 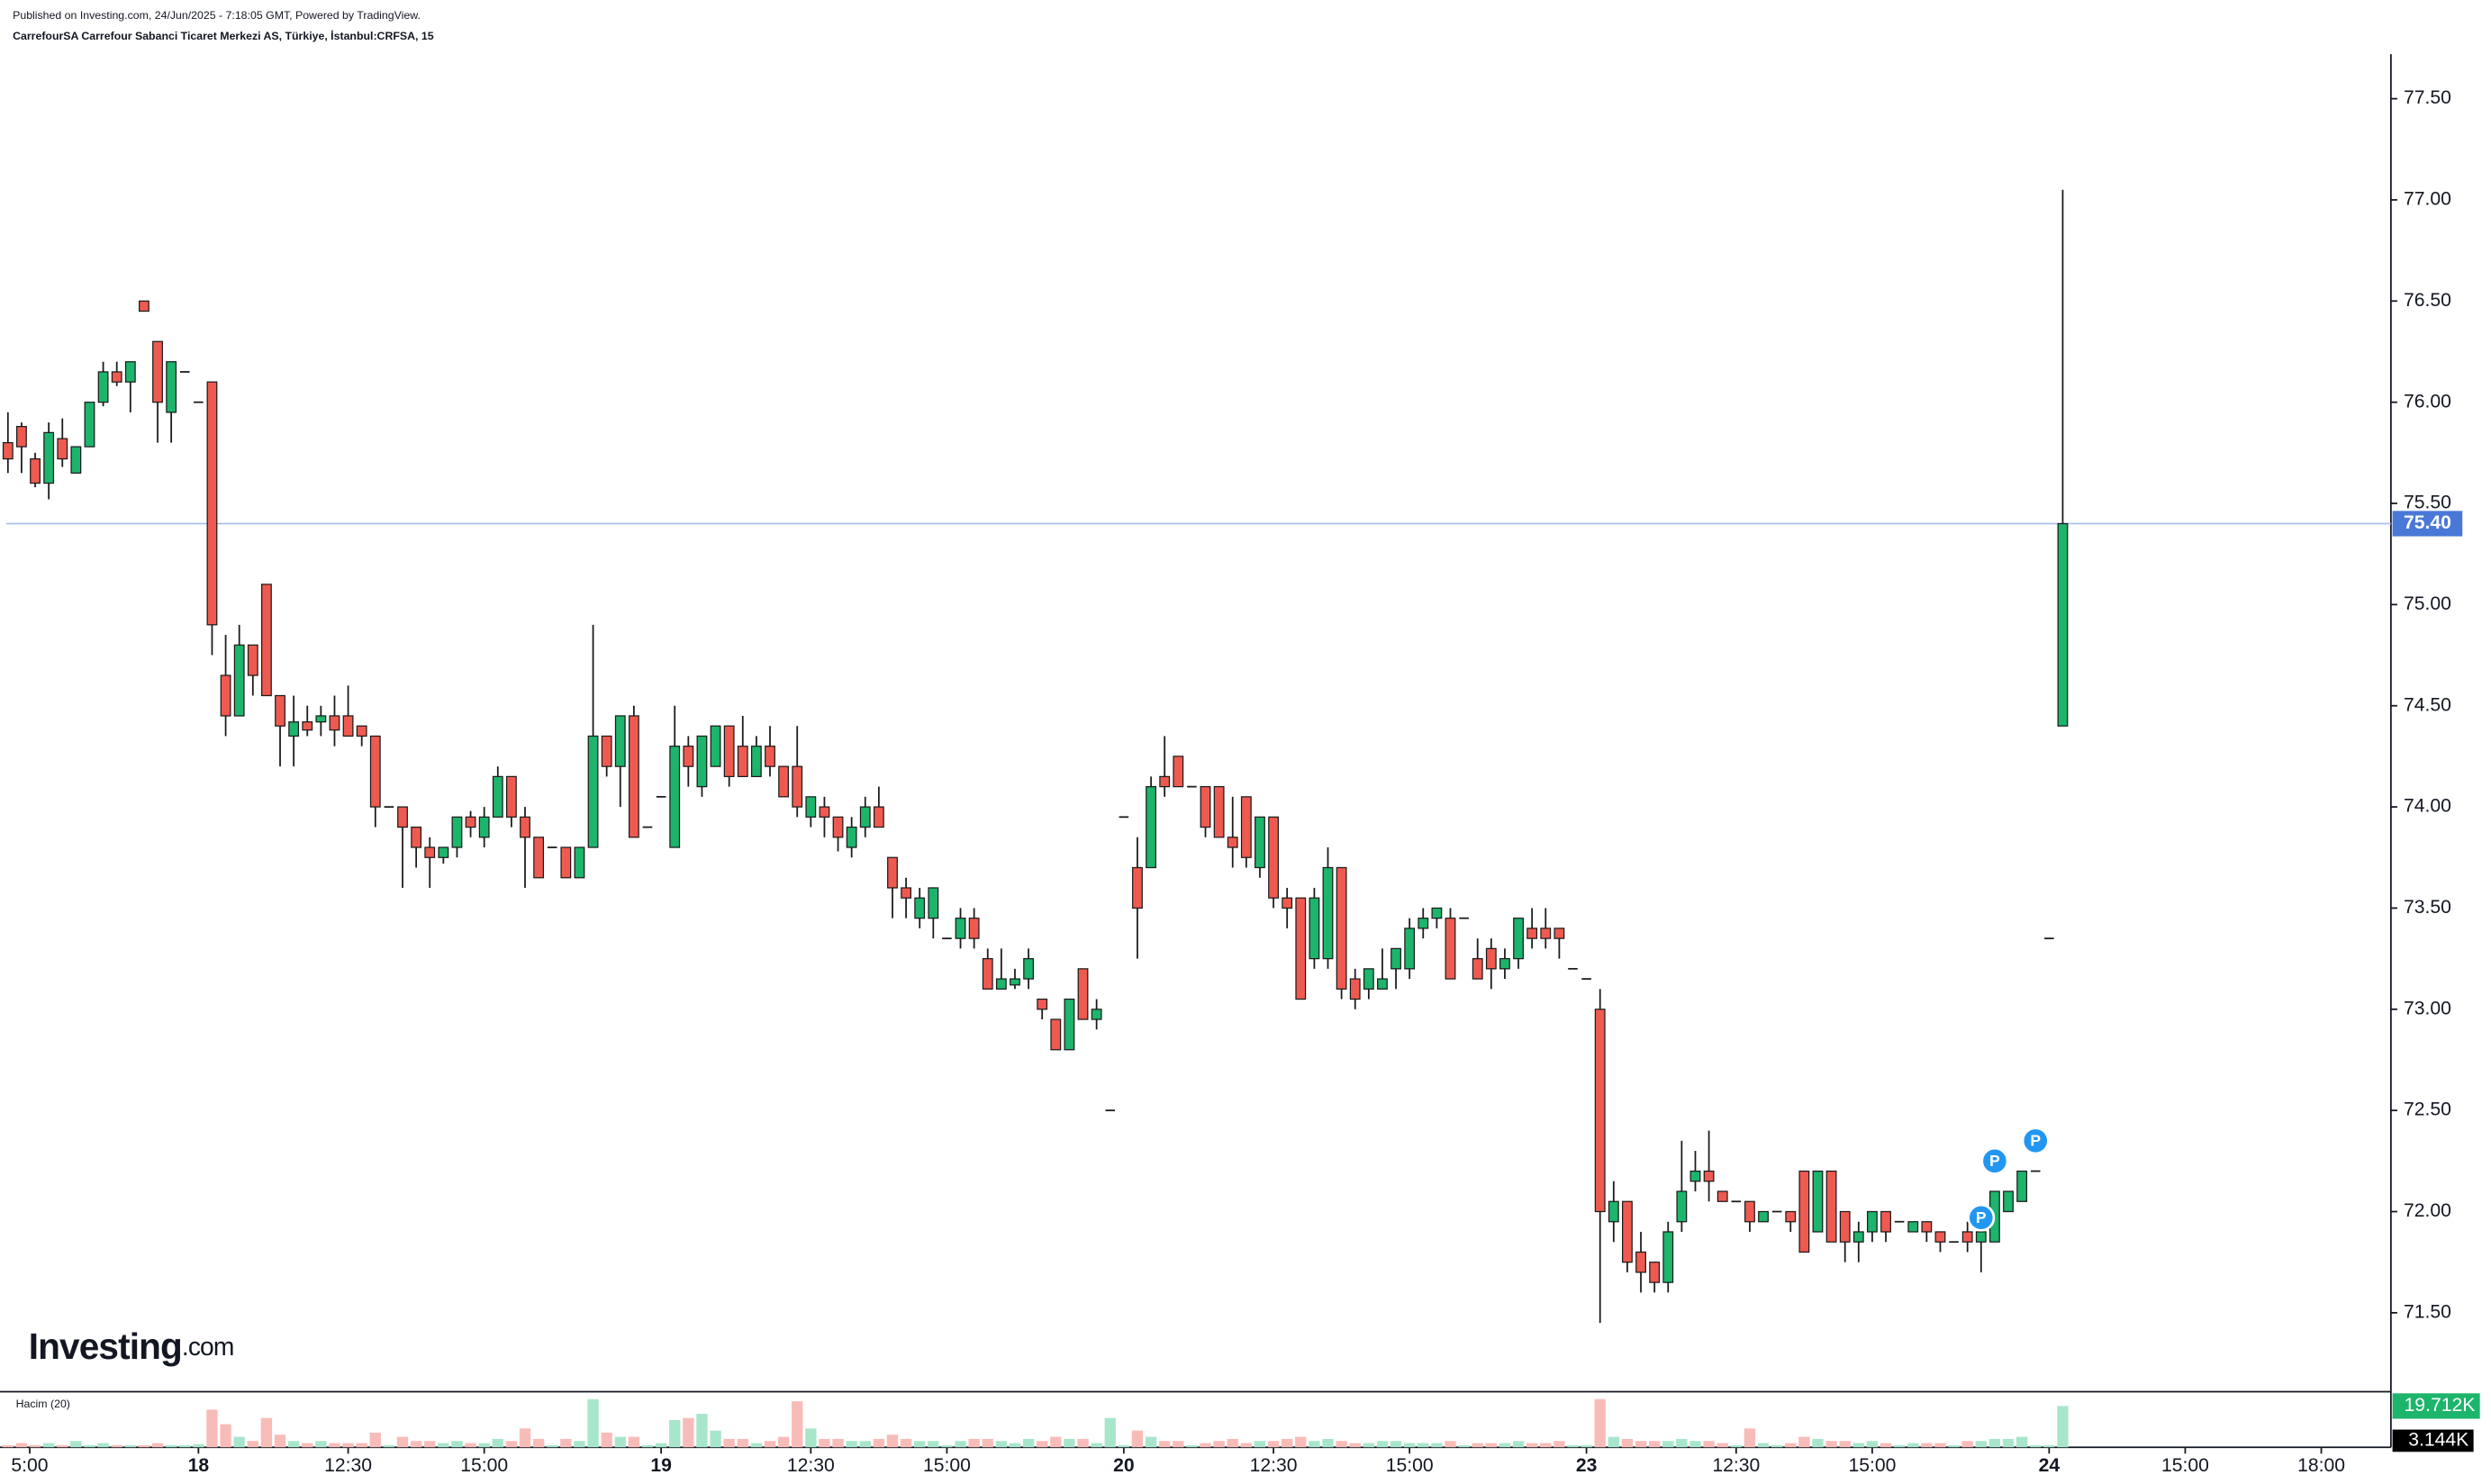 I want to click on volume-ma-badge, so click(x=2433, y=1440).